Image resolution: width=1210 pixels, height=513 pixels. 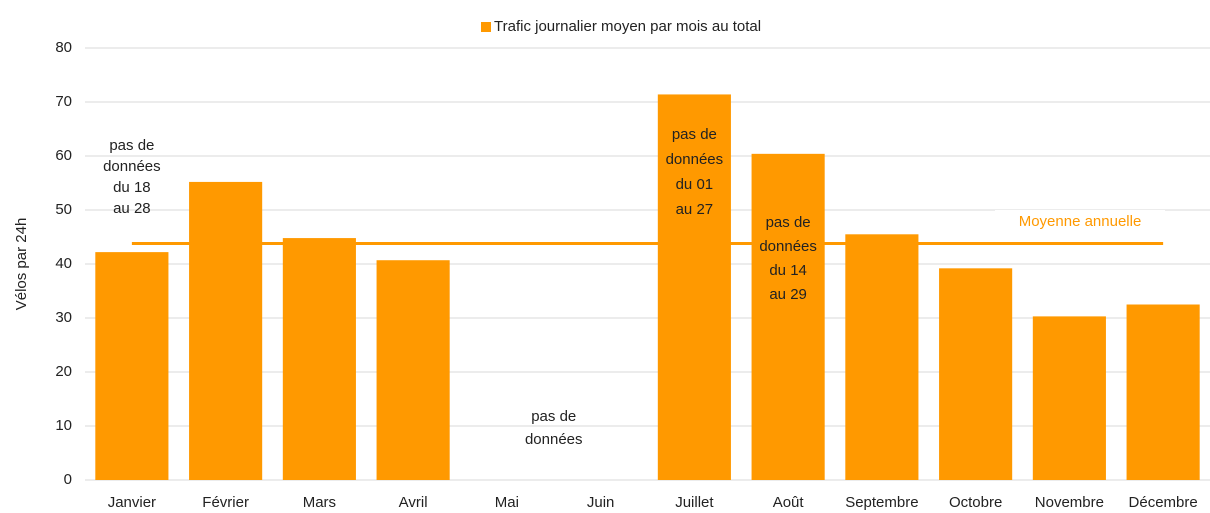 I want to click on x-tick-label: Mai, so click(x=507, y=502).